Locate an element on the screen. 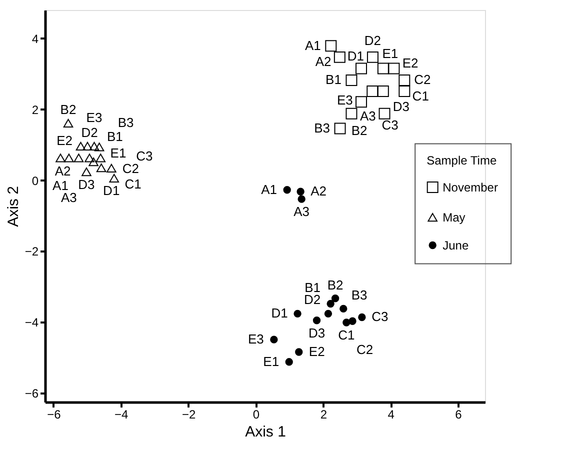  legend-label: May is located at coordinates (454, 217).